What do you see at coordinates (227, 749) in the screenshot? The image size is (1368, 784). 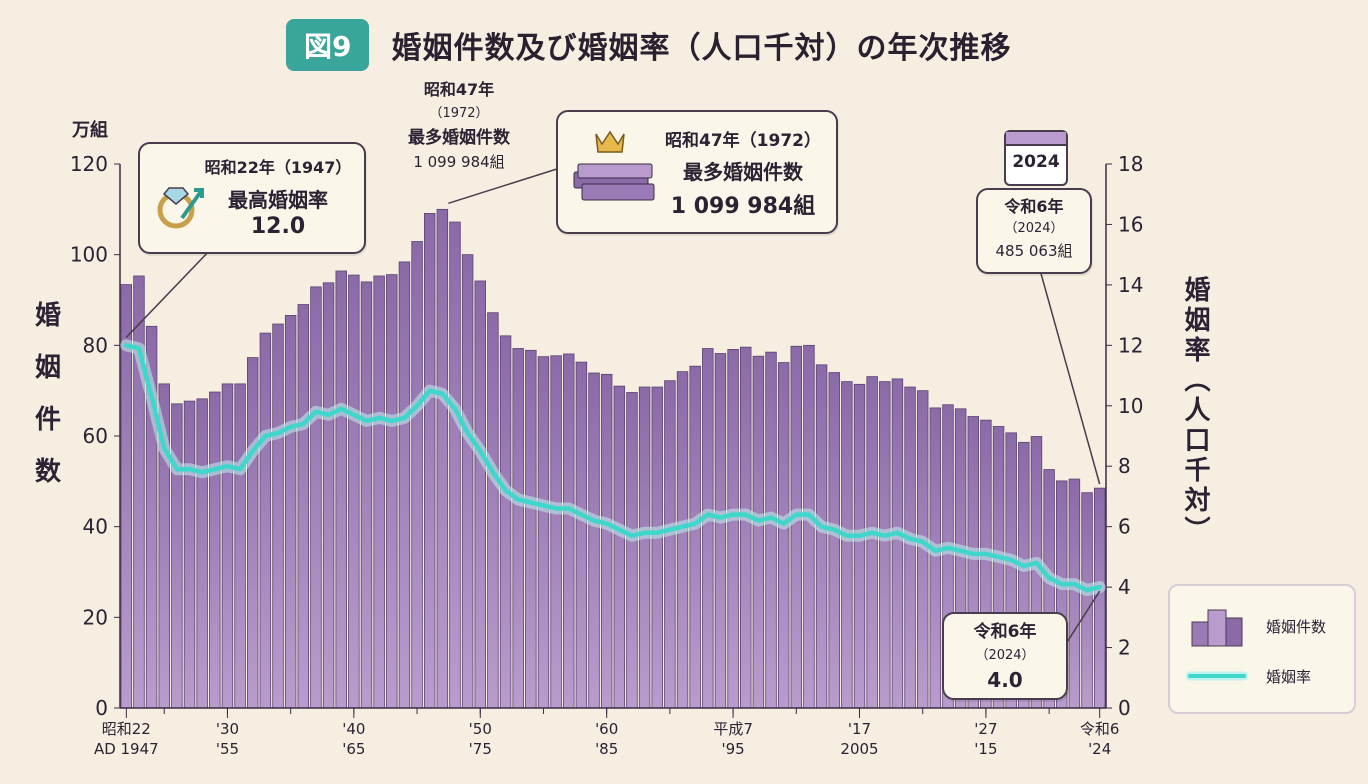 I see `x-tick-label-year: '55` at bounding box center [227, 749].